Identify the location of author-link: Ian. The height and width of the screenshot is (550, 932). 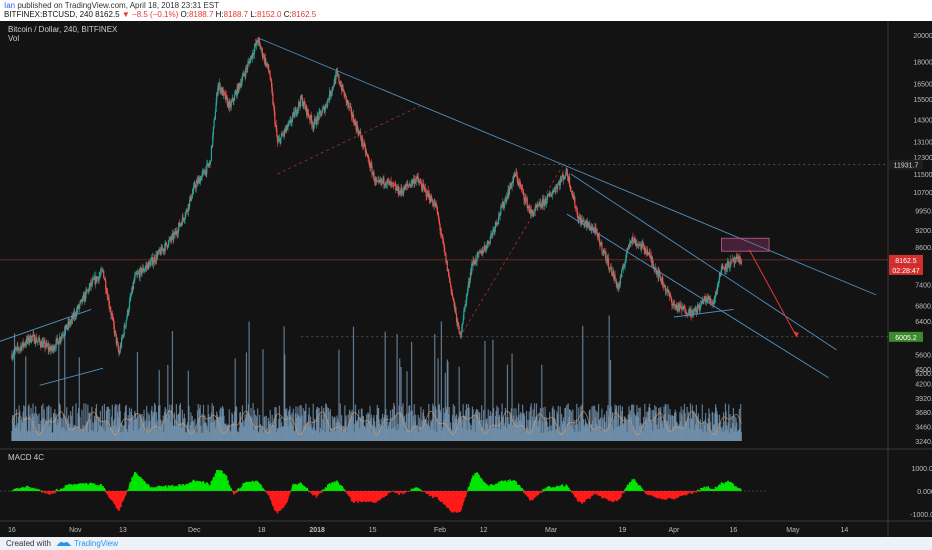
(10, 5).